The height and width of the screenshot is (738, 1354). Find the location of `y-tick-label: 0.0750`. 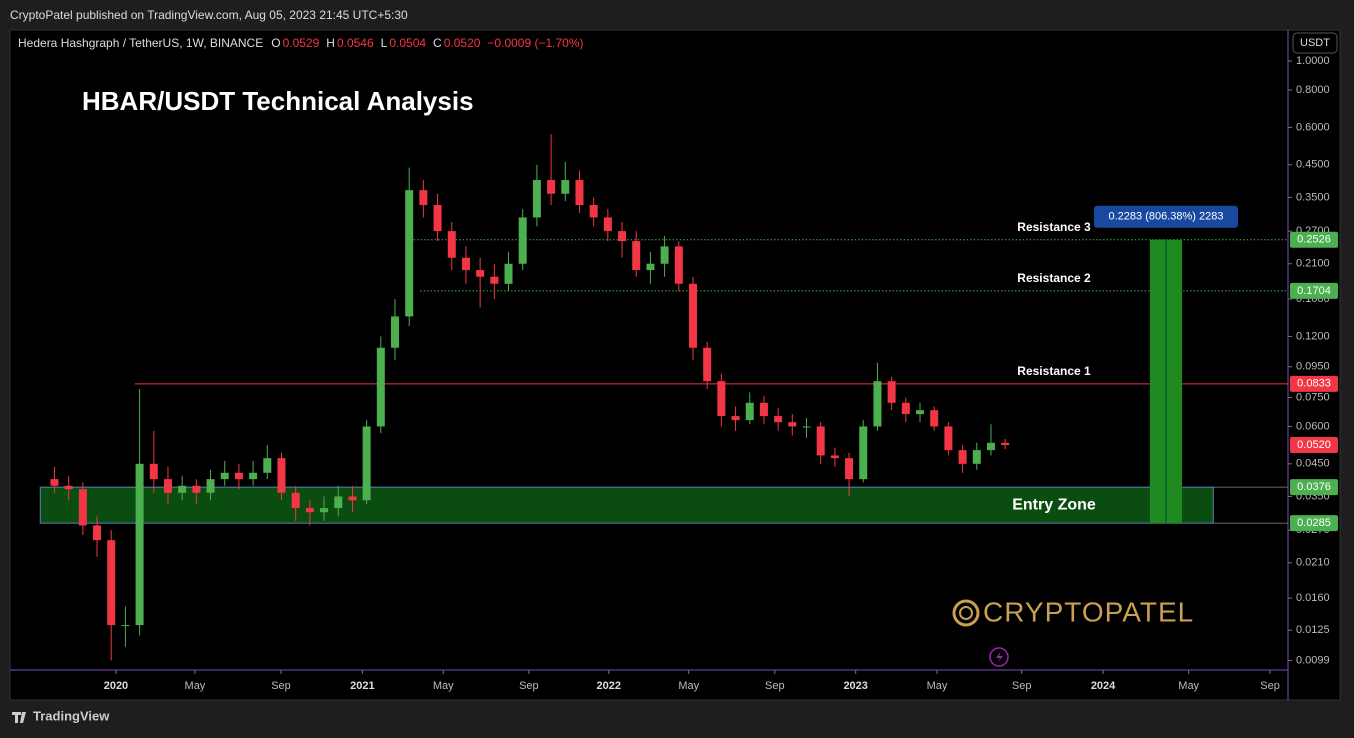

y-tick-label: 0.0750 is located at coordinates (1313, 397).